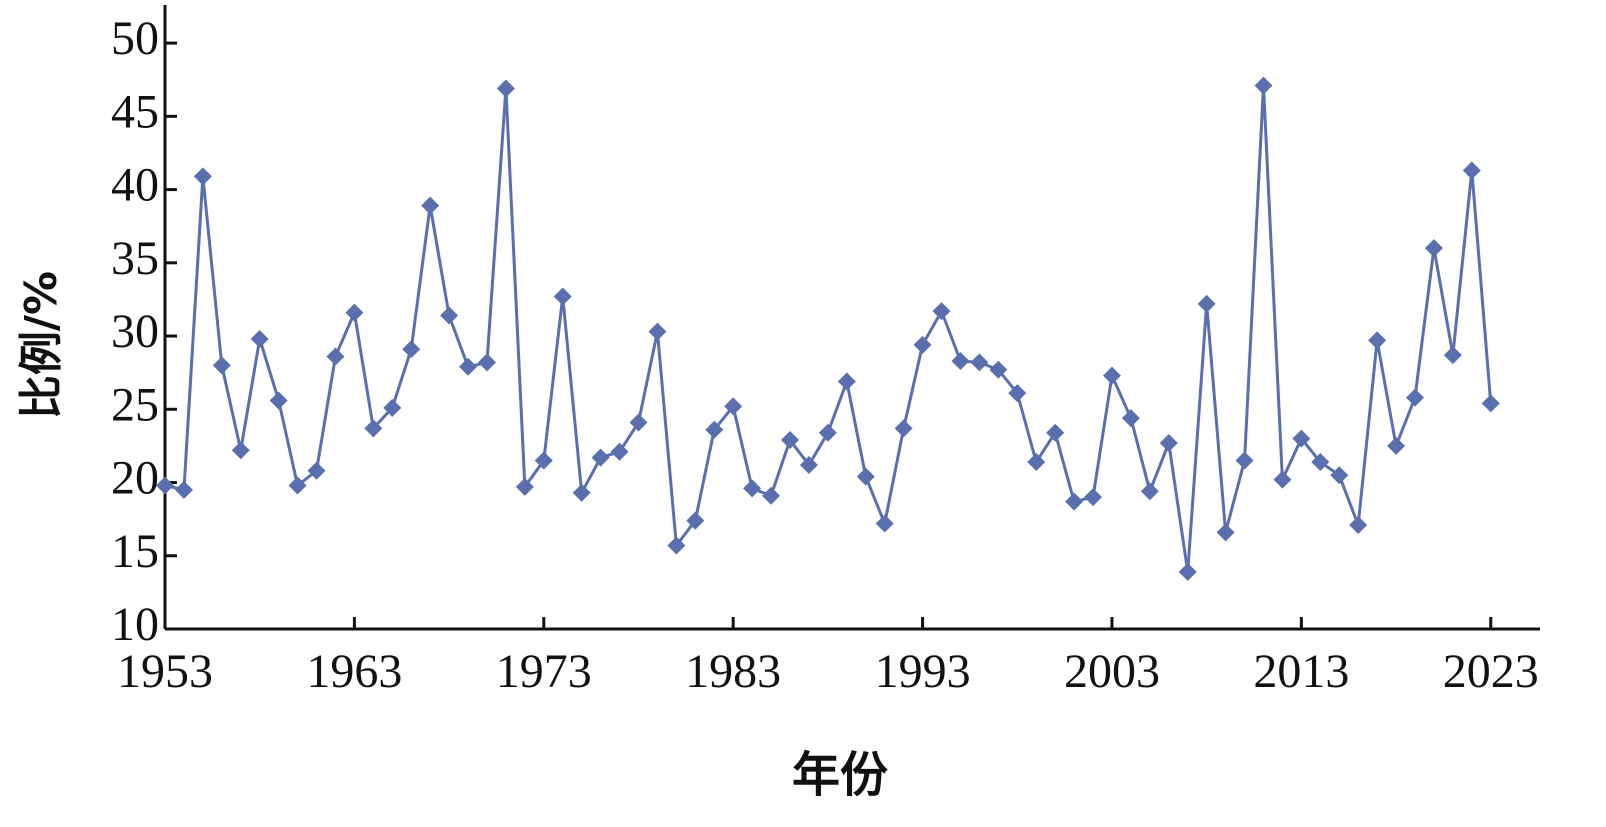 This screenshot has width=1606, height=827. I want to click on y-tick-label: 25, so click(135, 404).